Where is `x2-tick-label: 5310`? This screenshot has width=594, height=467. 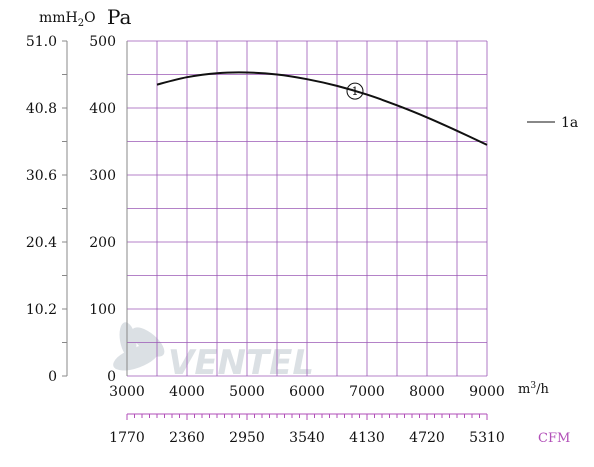
x2-tick-label: 5310 is located at coordinates (487, 438).